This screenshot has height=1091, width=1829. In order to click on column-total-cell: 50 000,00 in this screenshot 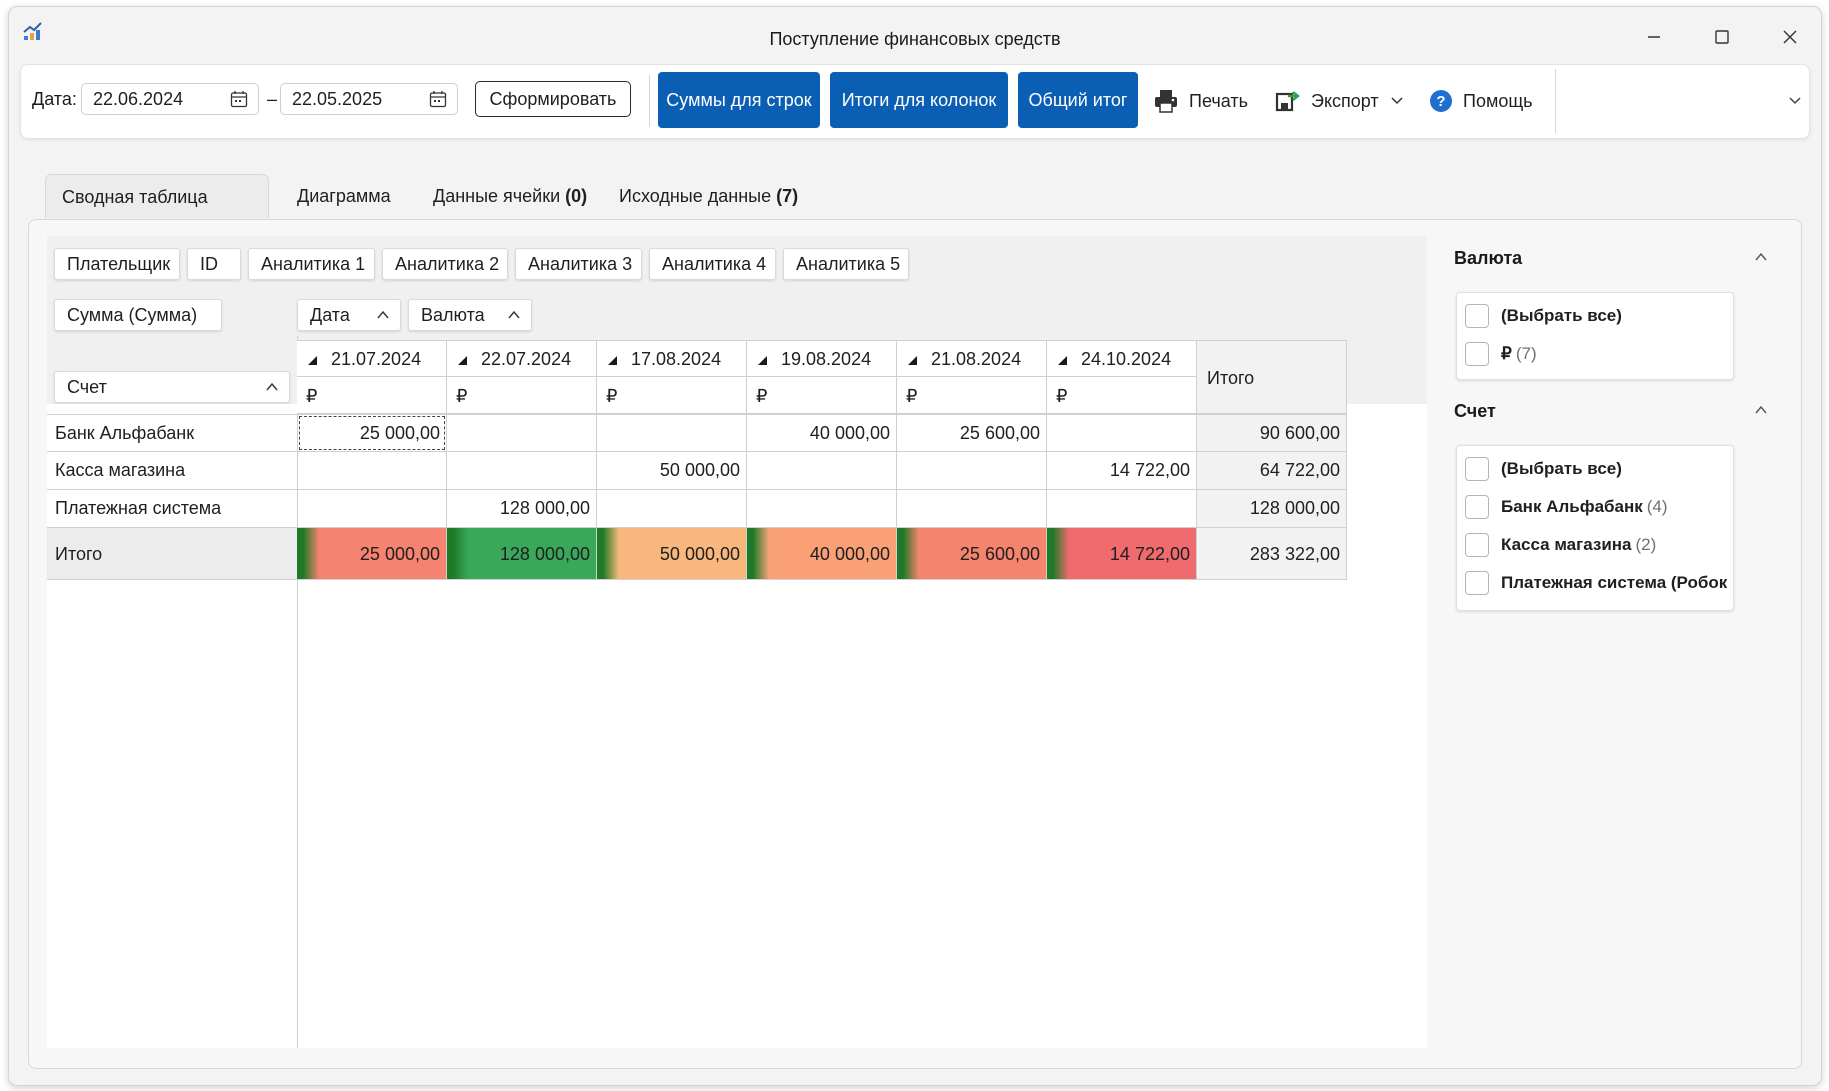, I will do `click(672, 554)`.